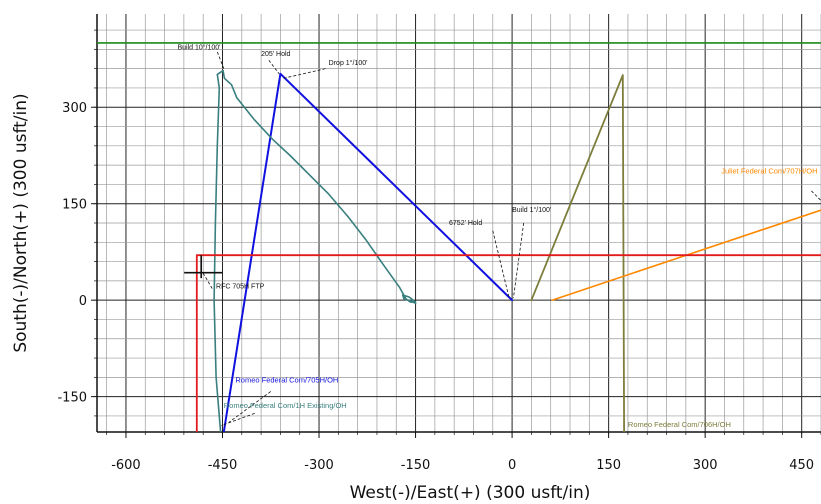 This screenshot has height=504, width=821. Describe the element at coordinates (275, 54) in the screenshot. I see `annotation-label: 205' Hold` at that location.